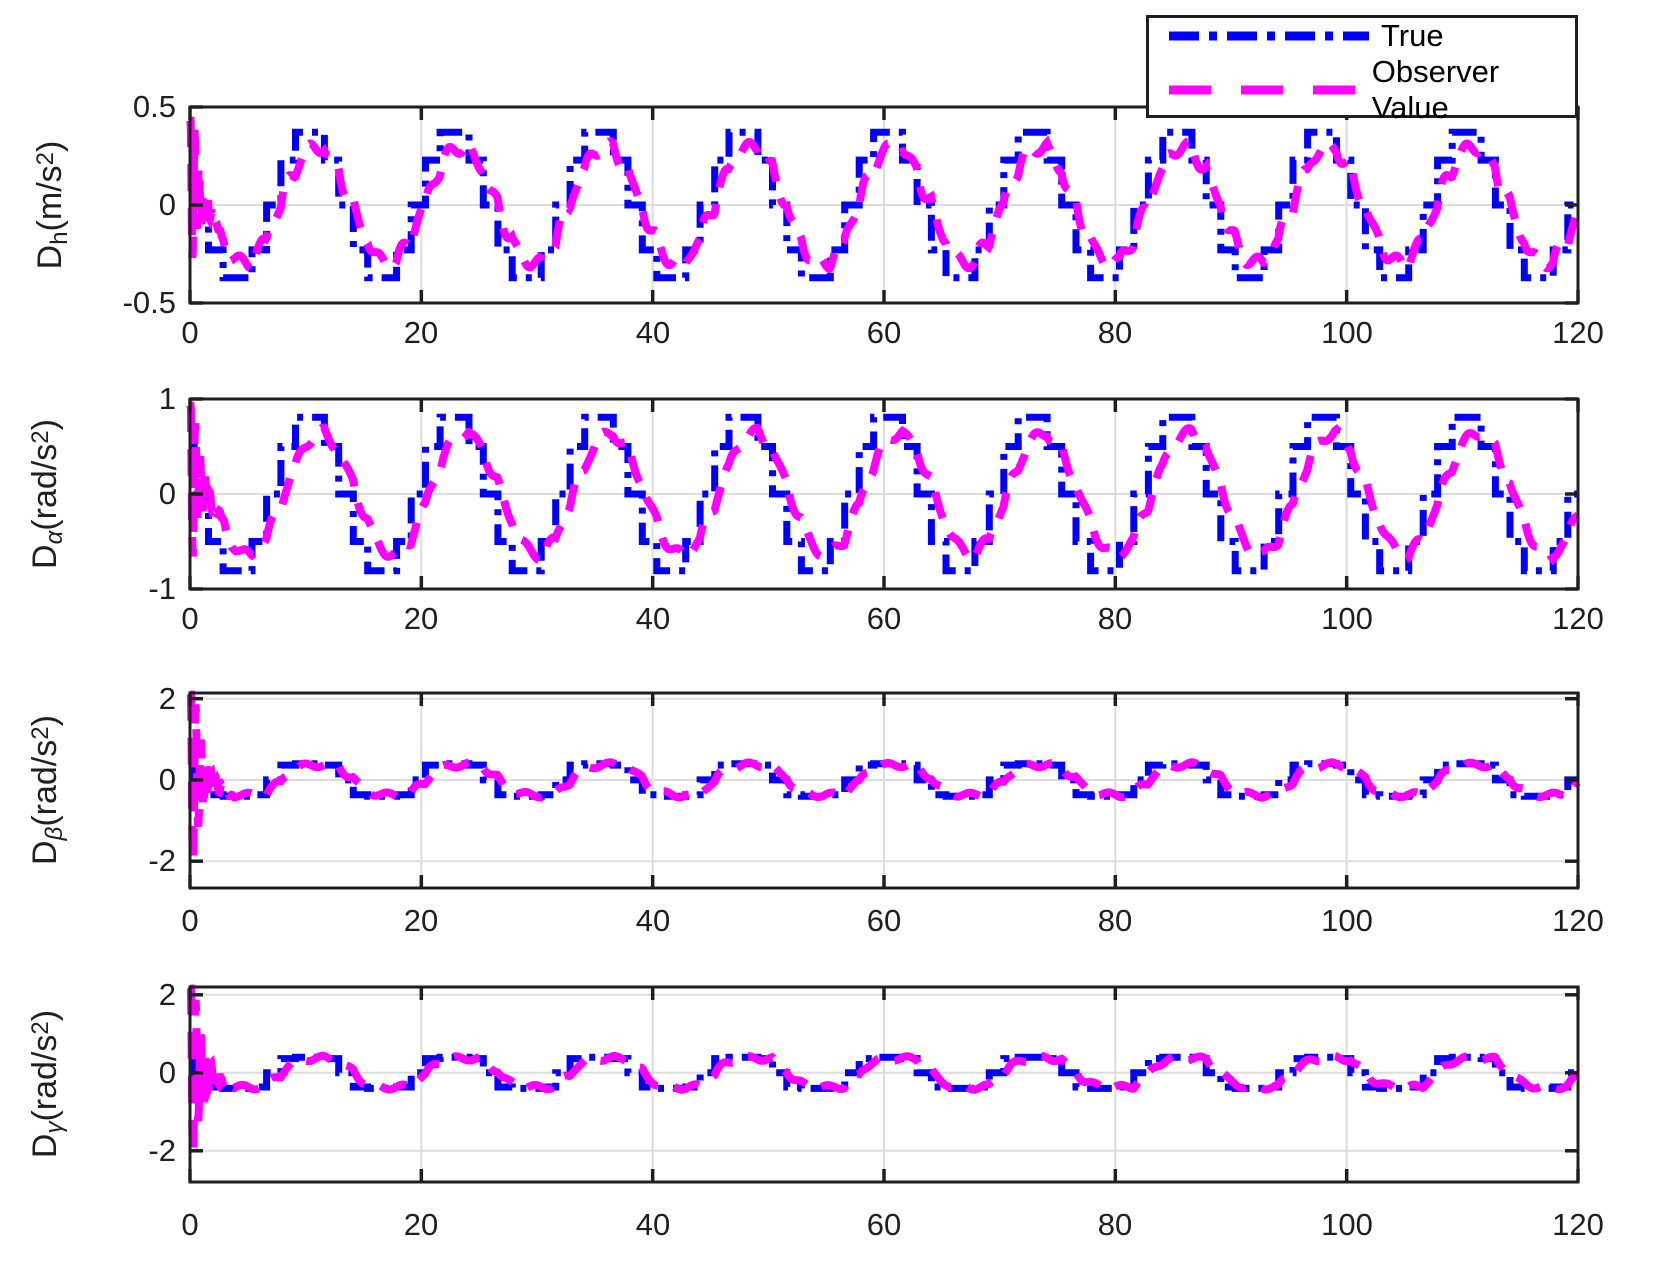 The height and width of the screenshot is (1273, 1659). What do you see at coordinates (1435, 89) in the screenshot?
I see `legend-label-observer: Observer Value` at bounding box center [1435, 89].